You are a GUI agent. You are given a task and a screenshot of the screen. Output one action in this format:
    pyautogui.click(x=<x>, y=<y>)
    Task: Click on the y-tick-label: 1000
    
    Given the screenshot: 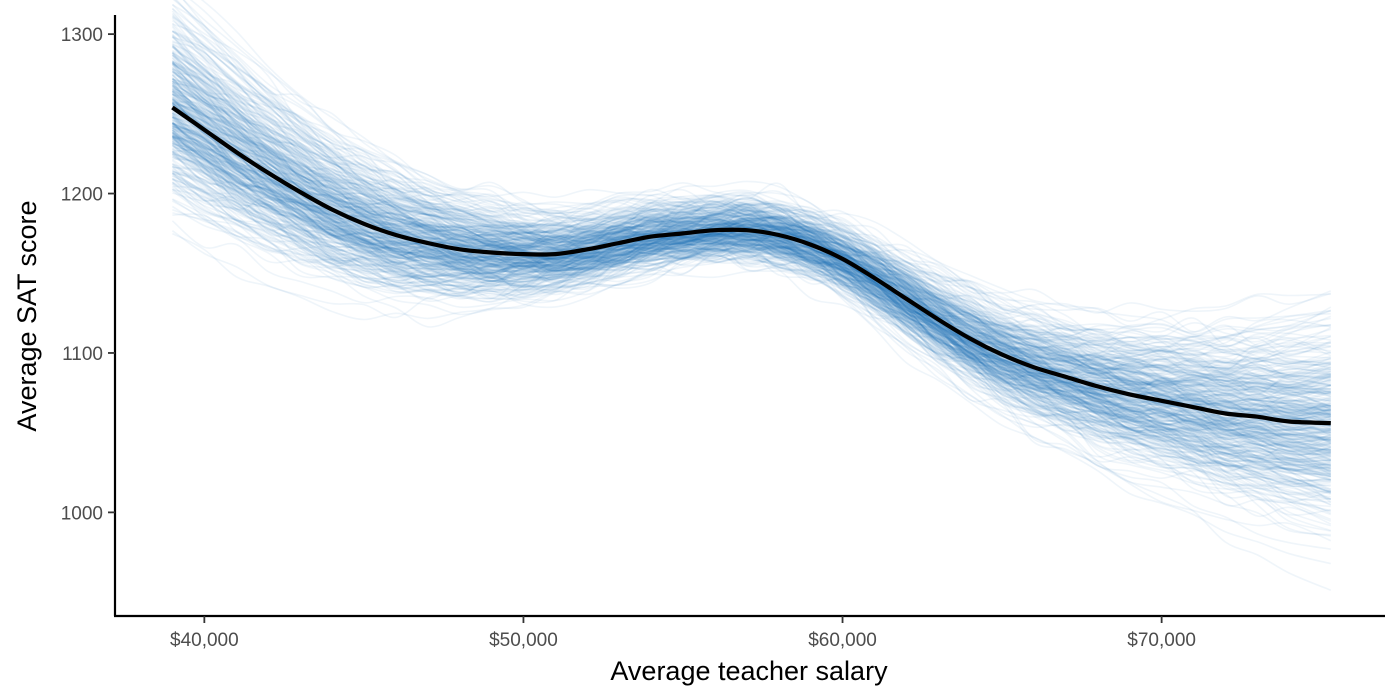 What is the action you would take?
    pyautogui.click(x=82, y=513)
    